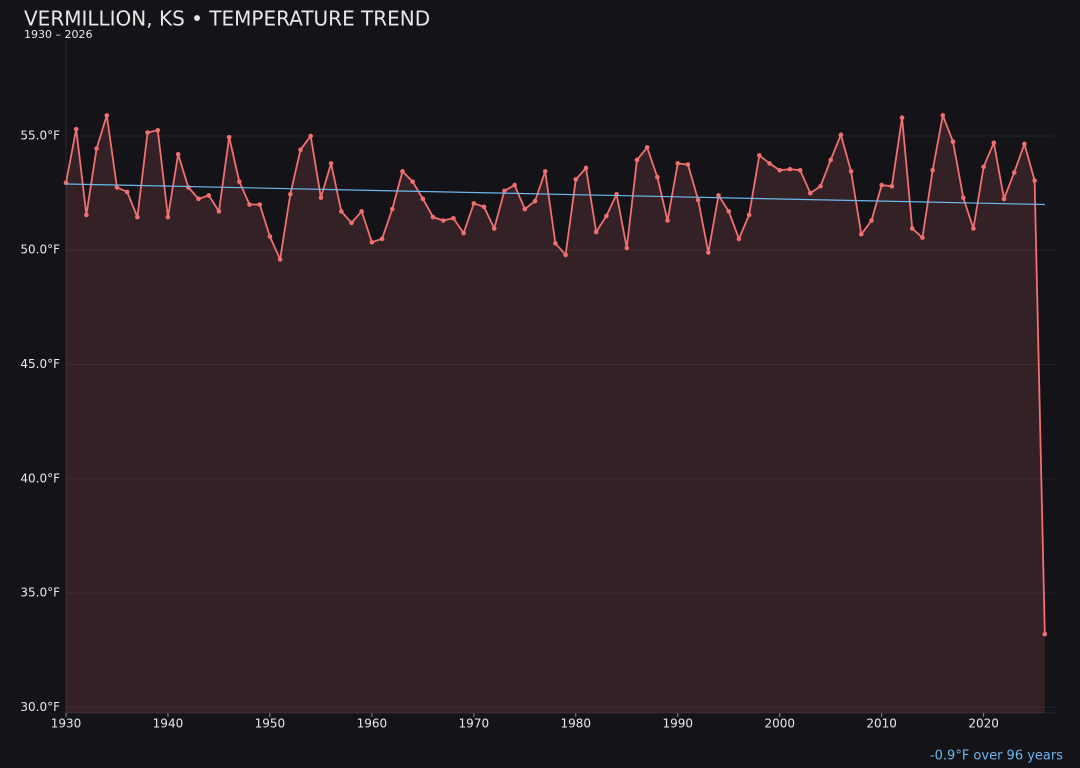  I want to click on y-tick-label: 30.0°F, so click(40, 707).